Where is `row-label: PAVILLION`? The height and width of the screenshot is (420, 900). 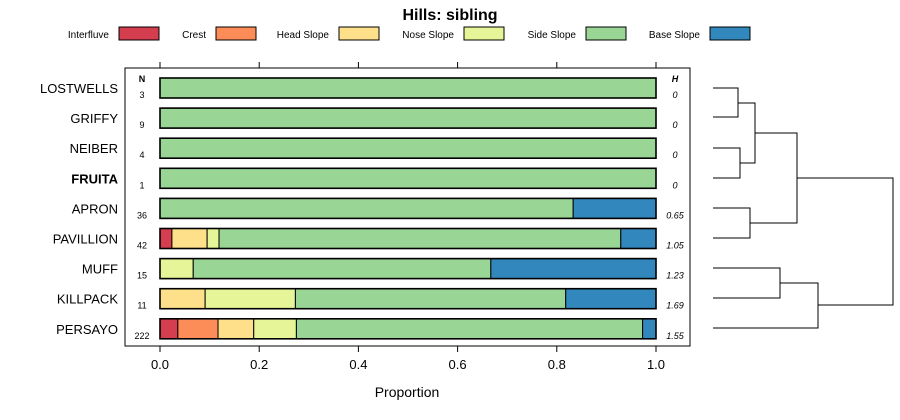
row-label: PAVILLION is located at coordinates (85, 239).